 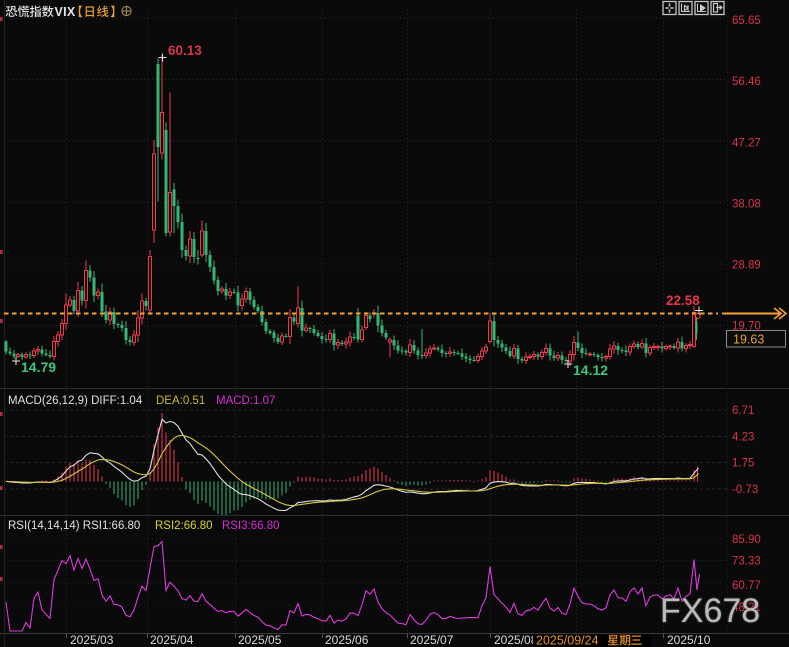 I want to click on svg-text: 1.75, so click(x=743, y=464).